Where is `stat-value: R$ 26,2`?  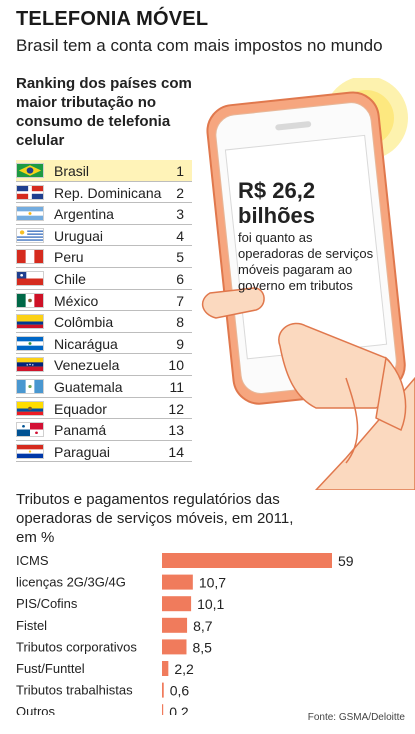
stat-value: R$ 26,2 is located at coordinates (277, 190).